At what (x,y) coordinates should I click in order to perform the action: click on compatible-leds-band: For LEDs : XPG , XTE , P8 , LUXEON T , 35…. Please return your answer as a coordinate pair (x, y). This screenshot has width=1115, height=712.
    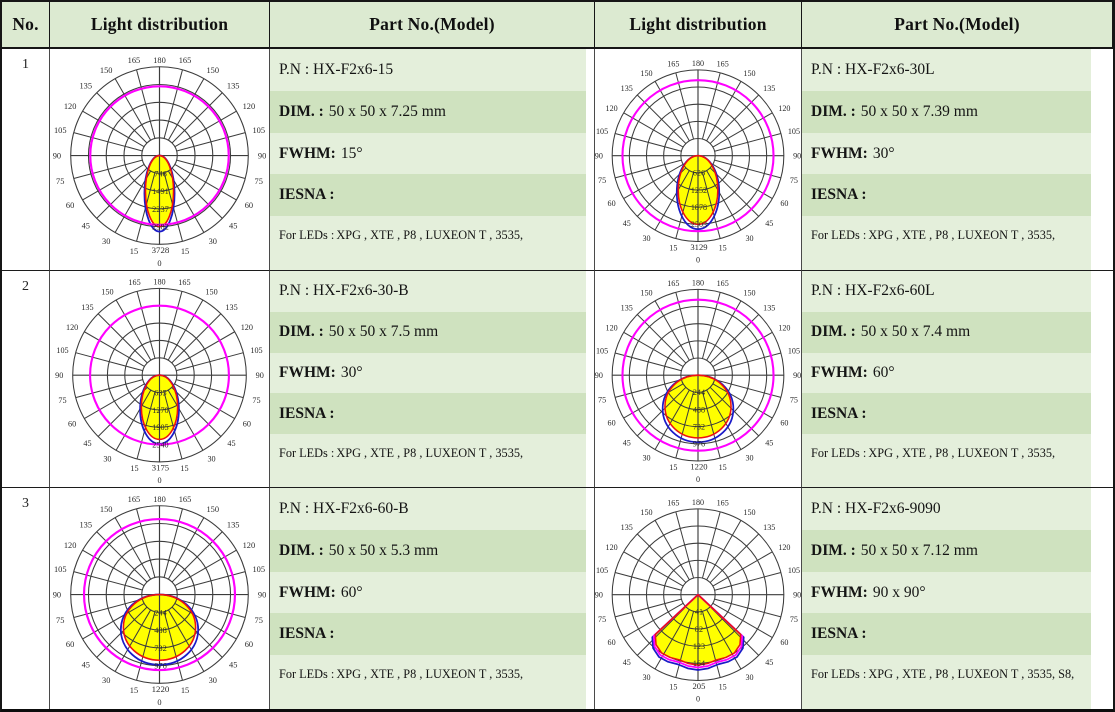
    Looking at the image, I should click on (428, 460).